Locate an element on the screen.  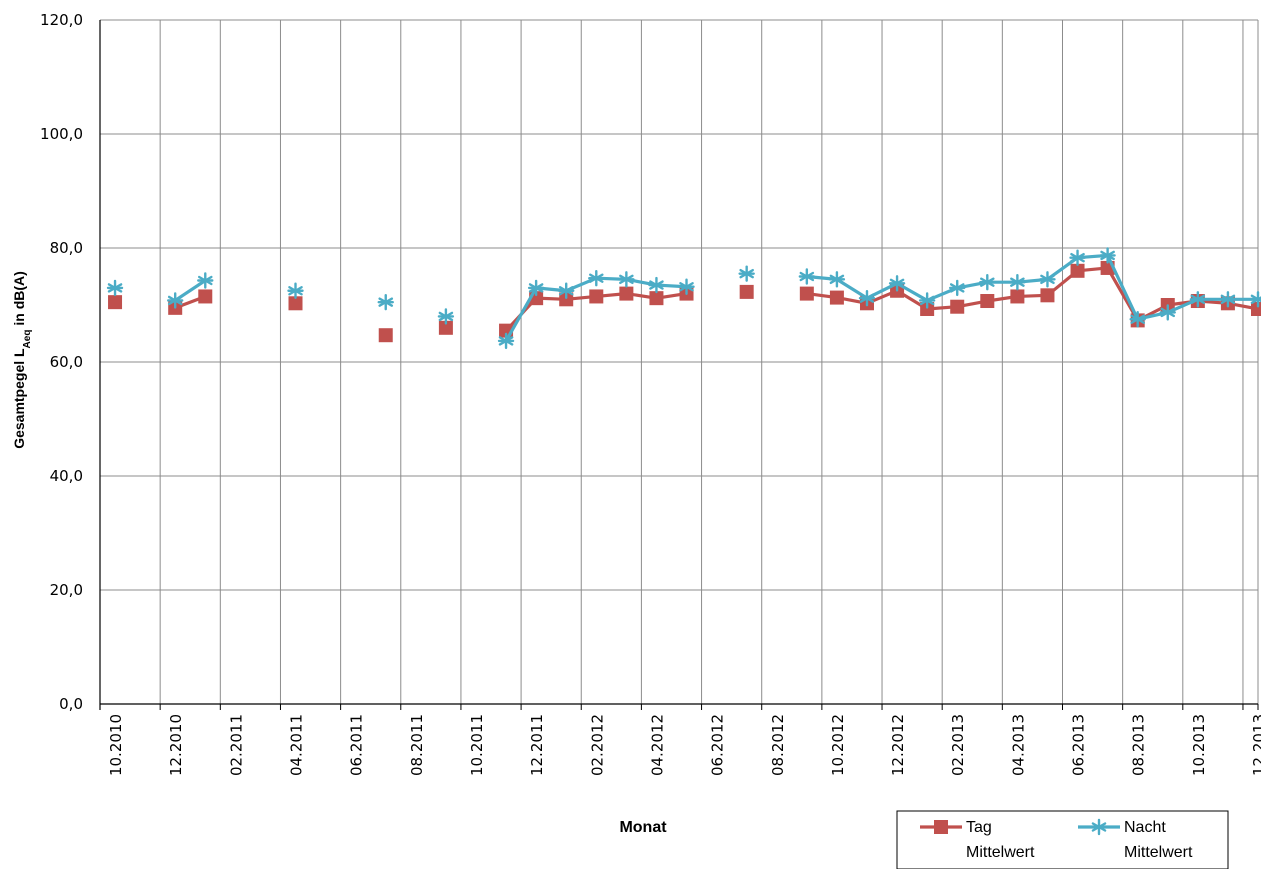
x-tick-label: 10.2013 is located at coordinates (1199, 745).